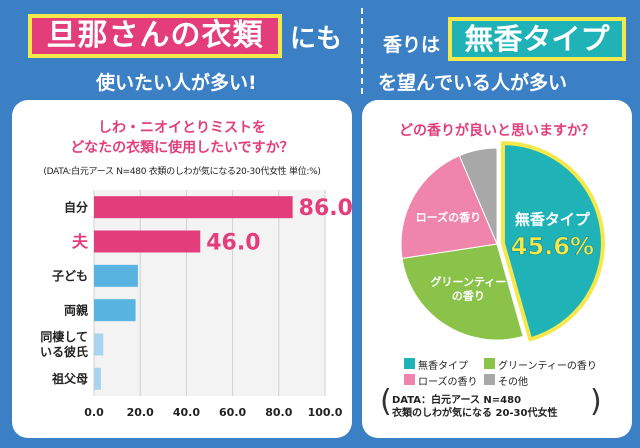 Image resolution: width=640 pixels, height=448 pixels. What do you see at coordinates (448, 217) in the screenshot?
I see `pie-label-rose: ローズの香り` at bounding box center [448, 217].